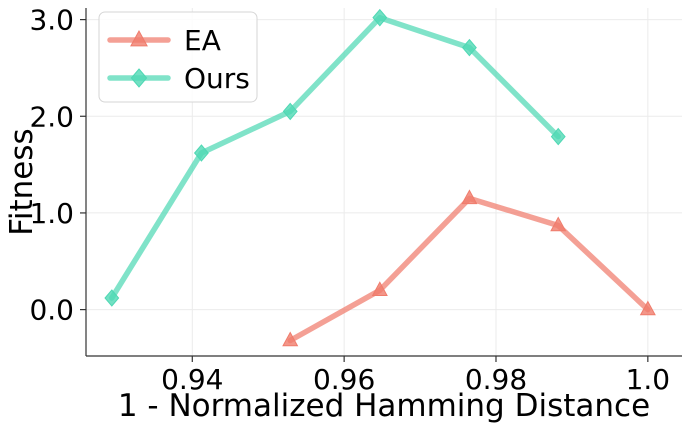  Describe the element at coordinates (51, 116) in the screenshot. I see `y-tick-label: 2.0` at that location.